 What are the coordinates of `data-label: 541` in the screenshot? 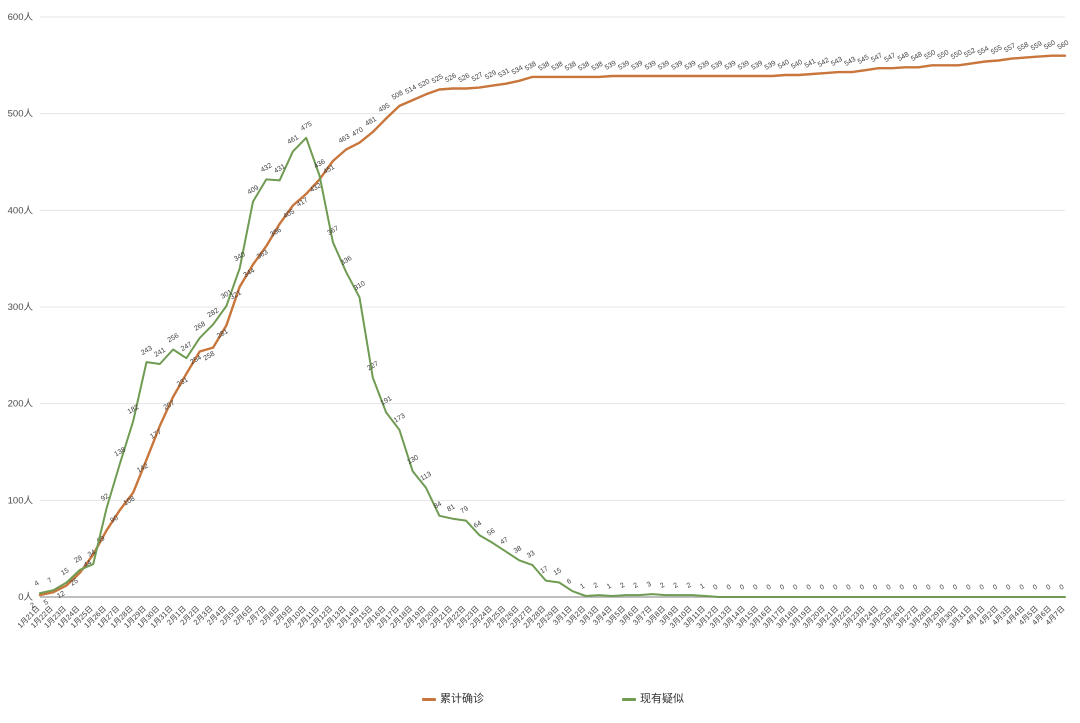 It's located at (811, 64).